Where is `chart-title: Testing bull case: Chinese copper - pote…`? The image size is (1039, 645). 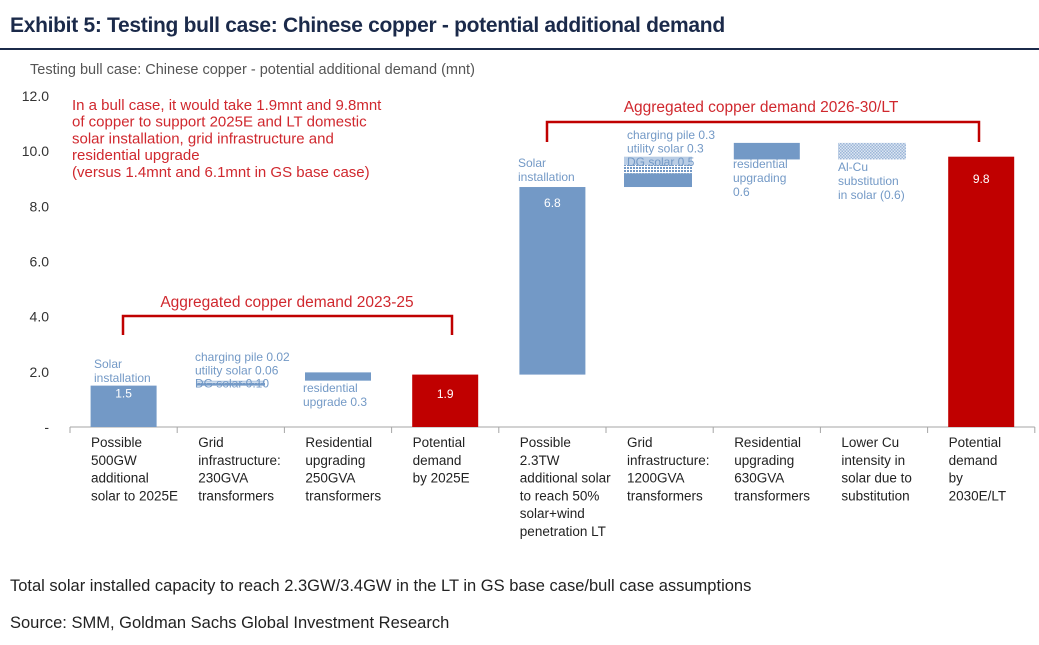 chart-title: Testing bull case: Chinese copper - pote… is located at coordinates (252, 70).